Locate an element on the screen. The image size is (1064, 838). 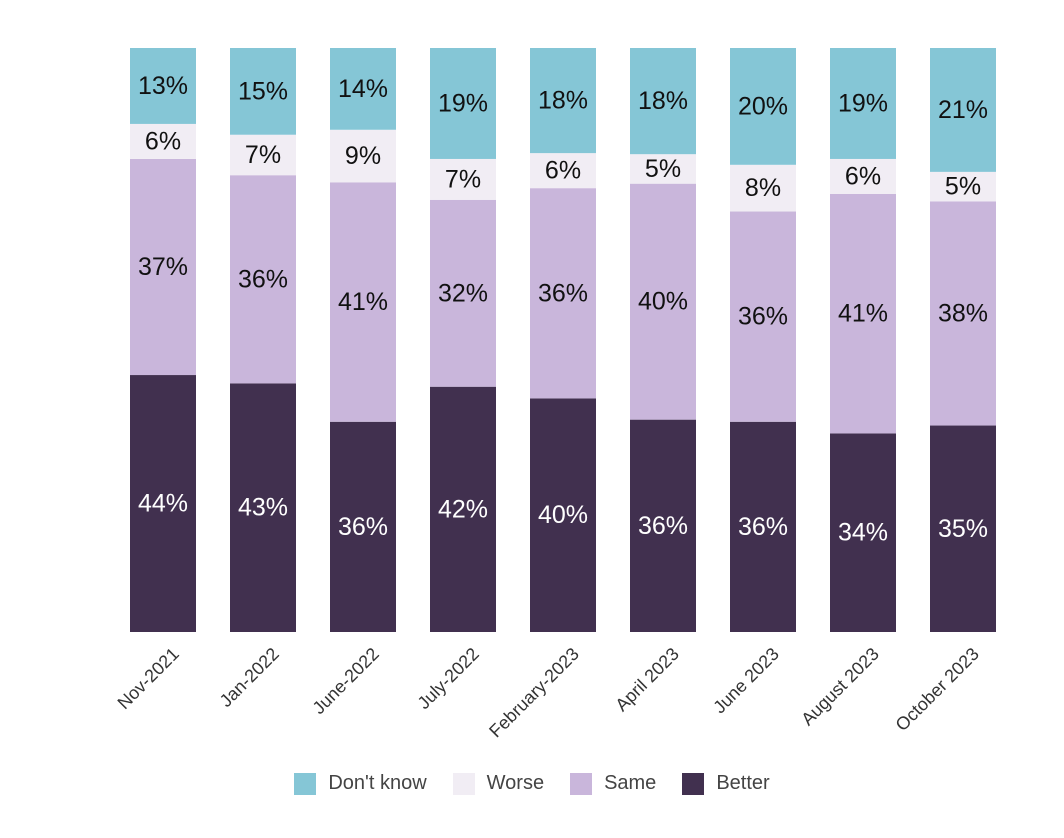
data-label-don-t-know-june-2023: 20% is located at coordinates (763, 106).